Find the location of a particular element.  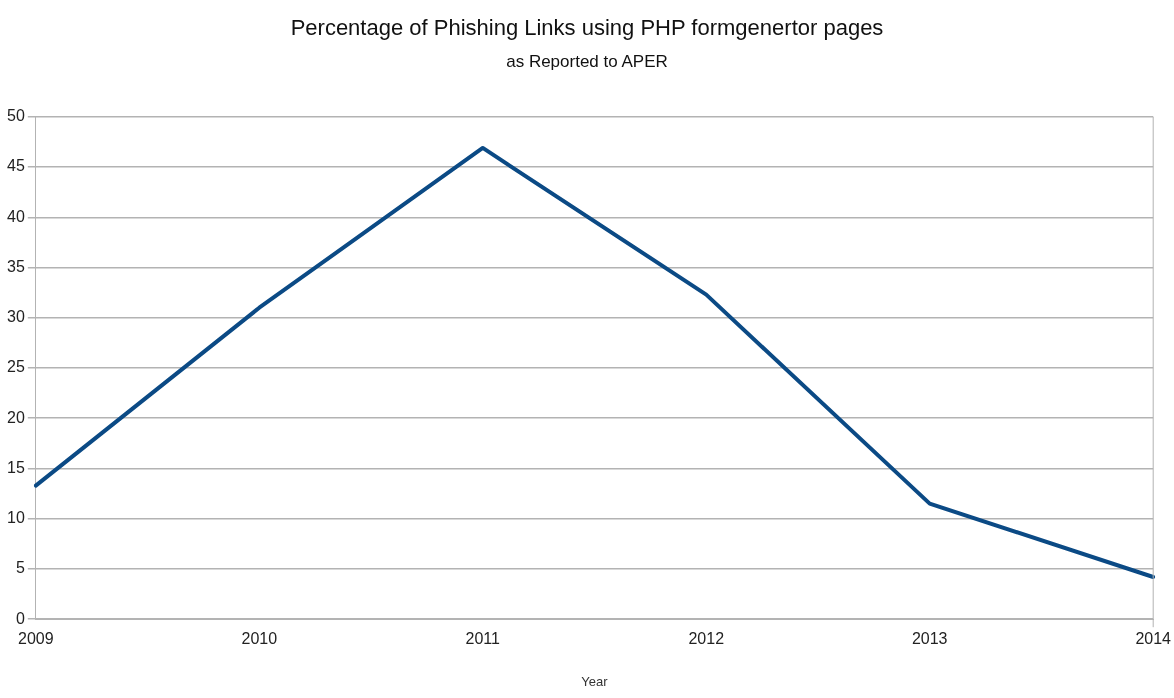

chart-subtitle: as Reported to APER is located at coordinates (587, 62).